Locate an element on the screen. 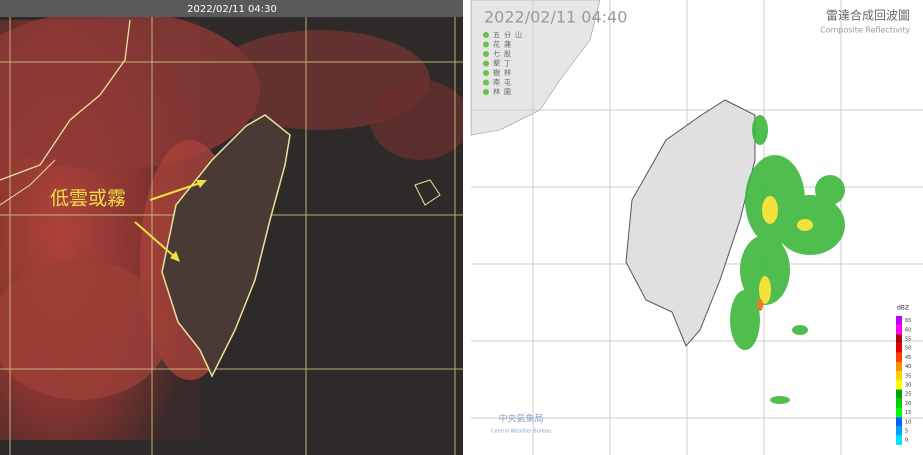 The height and width of the screenshot is (455, 923). legend-tick: 0 is located at coordinates (906, 441).